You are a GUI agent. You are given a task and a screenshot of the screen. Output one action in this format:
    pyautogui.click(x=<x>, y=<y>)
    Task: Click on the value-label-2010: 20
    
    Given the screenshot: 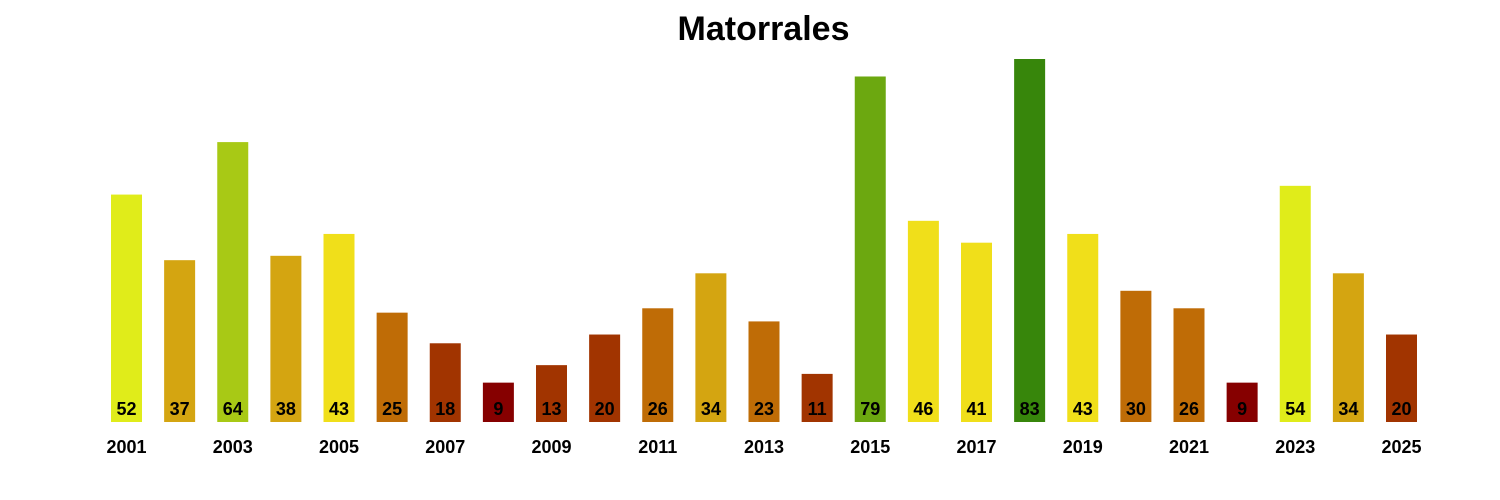 What is the action you would take?
    pyautogui.click(x=605, y=409)
    